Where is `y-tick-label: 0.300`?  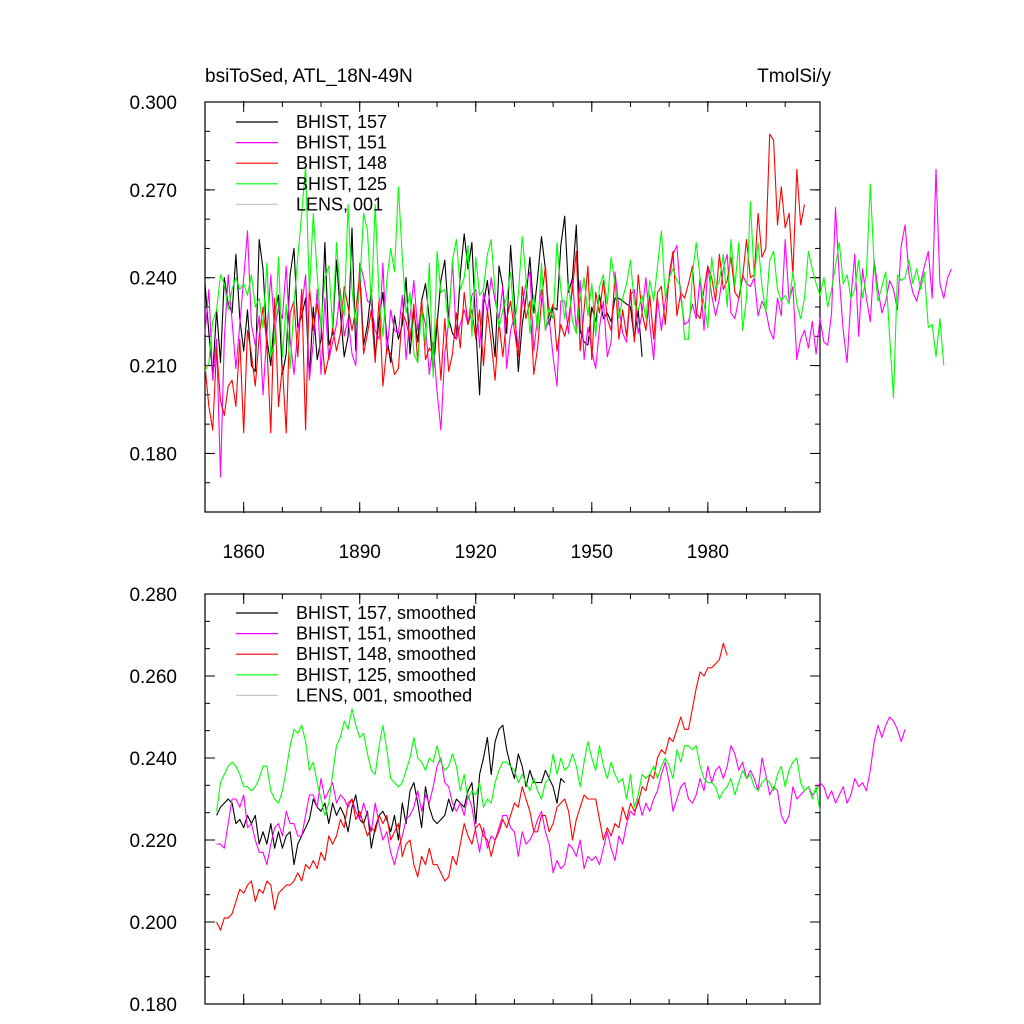 y-tick-label: 0.300 is located at coordinates (153, 103).